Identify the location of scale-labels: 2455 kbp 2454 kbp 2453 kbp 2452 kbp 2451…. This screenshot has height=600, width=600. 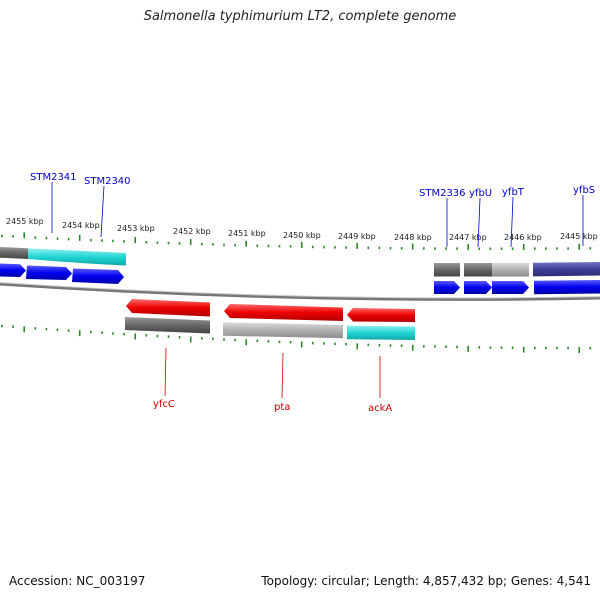
(302, 229).